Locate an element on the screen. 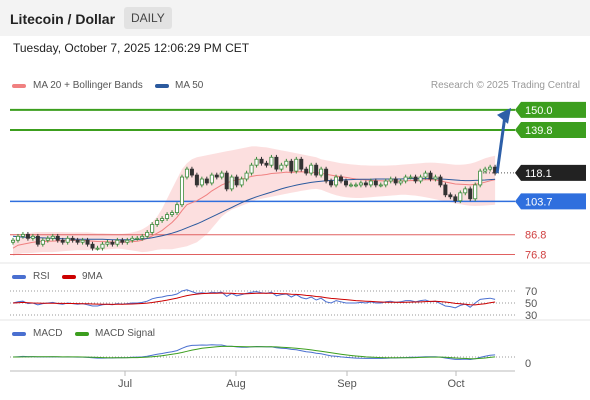 Image resolution: width=590 pixels, height=400 pixels. ma50-legend-swatch is located at coordinates (162, 86).